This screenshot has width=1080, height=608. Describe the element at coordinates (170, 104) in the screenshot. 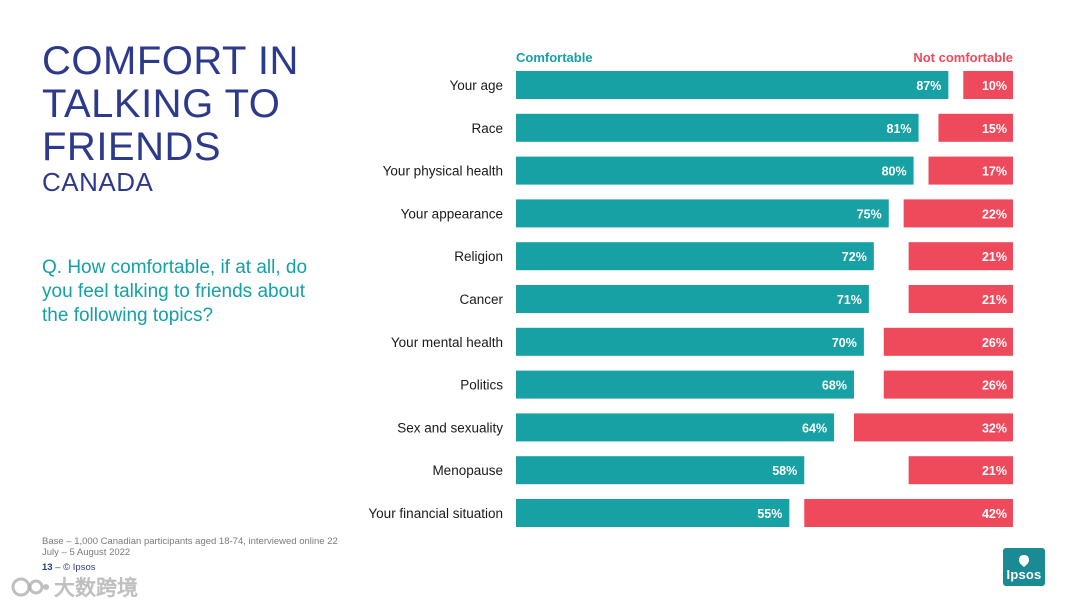

I see `slide-title: COMFORT IN TALKING TO FRIENDS` at that location.